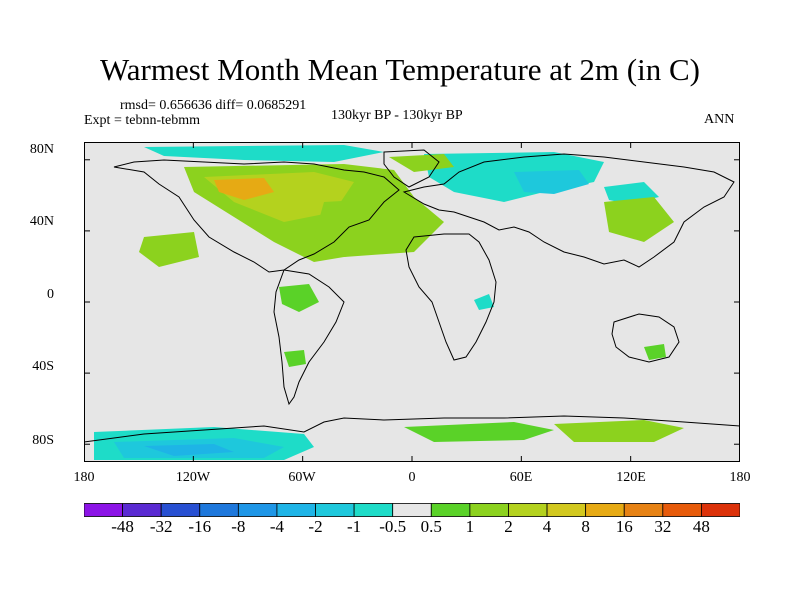 The image size is (800, 600). What do you see at coordinates (264, 153) in the screenshot?
I see `patch-arctic-cool` at bounding box center [264, 153].